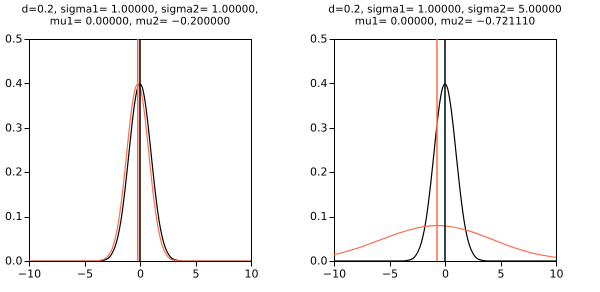  What do you see at coordinates (445, 16) in the screenshot?
I see `chart-title: d=0.2, sigma1= 1.00000, sigma2= 5.00000 mu1= 0.00000, mu2= −0.721110` at bounding box center [445, 16].